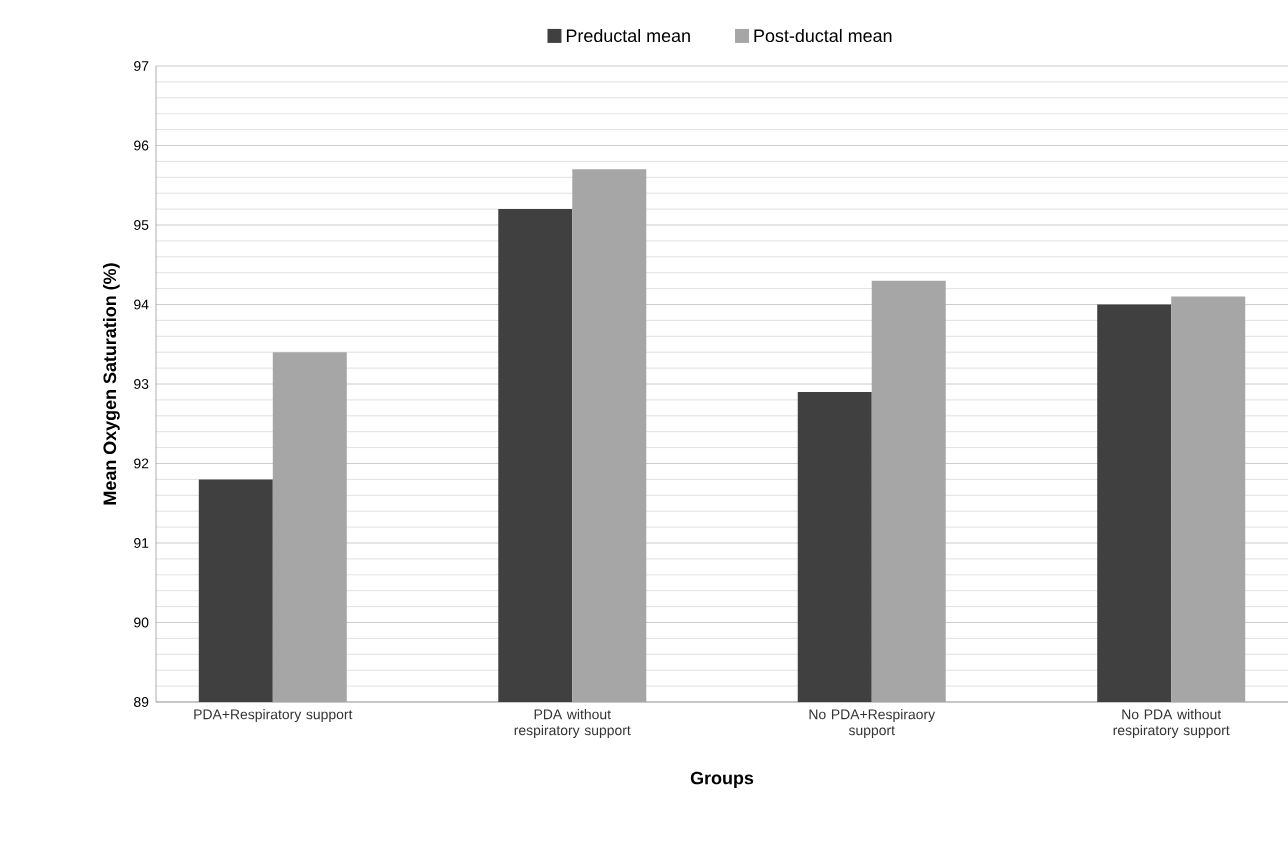 The image size is (1288, 858). I want to click on x-axis-title: Groups, so click(722, 779).